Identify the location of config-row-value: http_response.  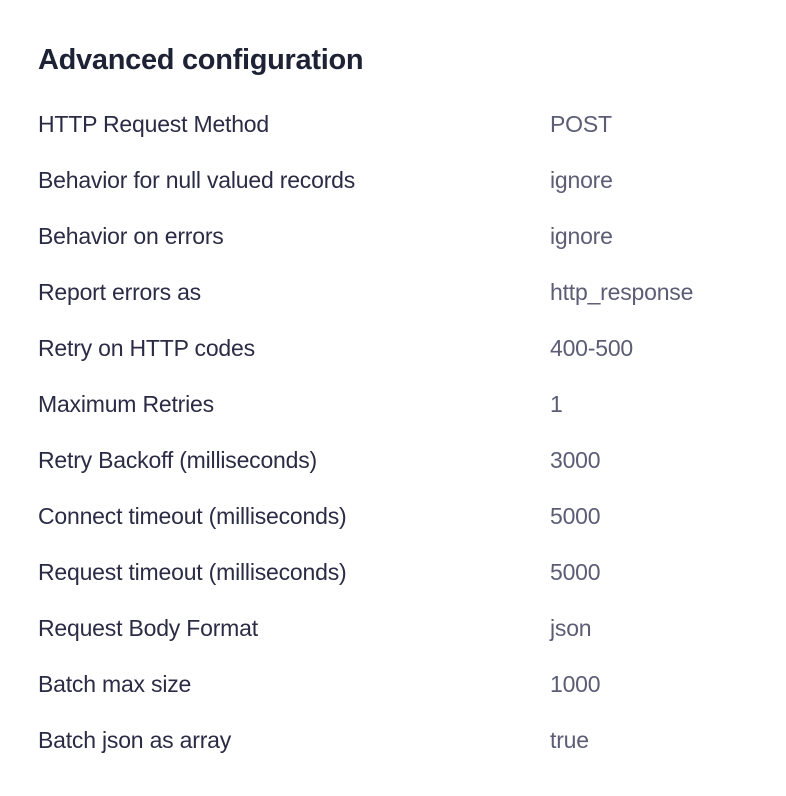
(622, 291).